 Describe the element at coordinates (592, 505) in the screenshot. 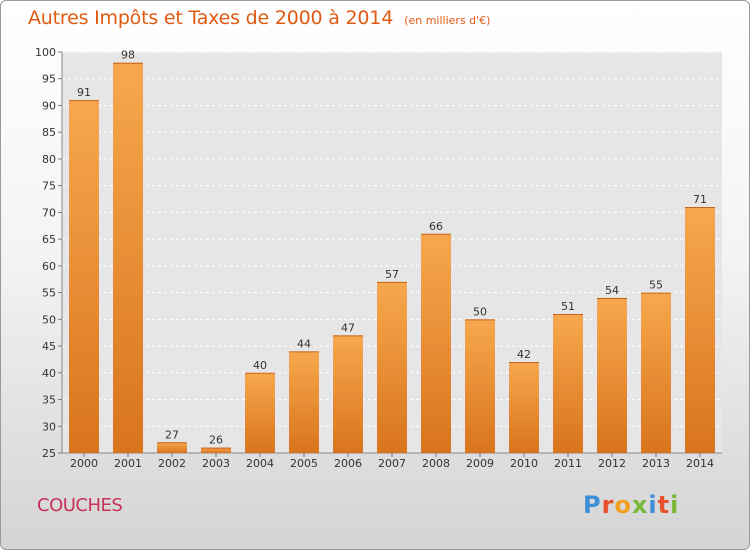

I see `logo-letter: P` at that location.